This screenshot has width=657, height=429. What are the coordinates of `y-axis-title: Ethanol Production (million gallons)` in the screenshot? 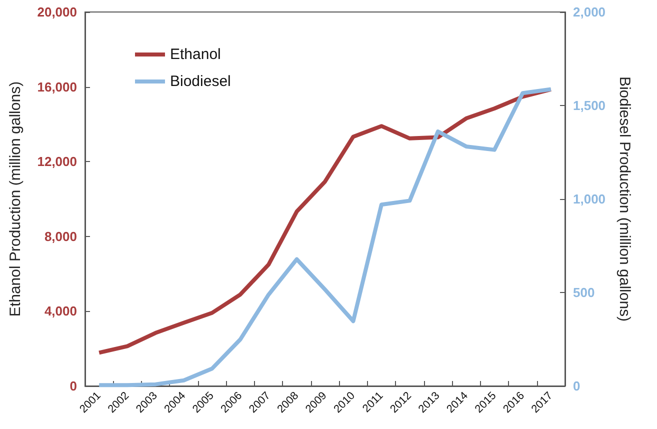 It's located at (15, 199).